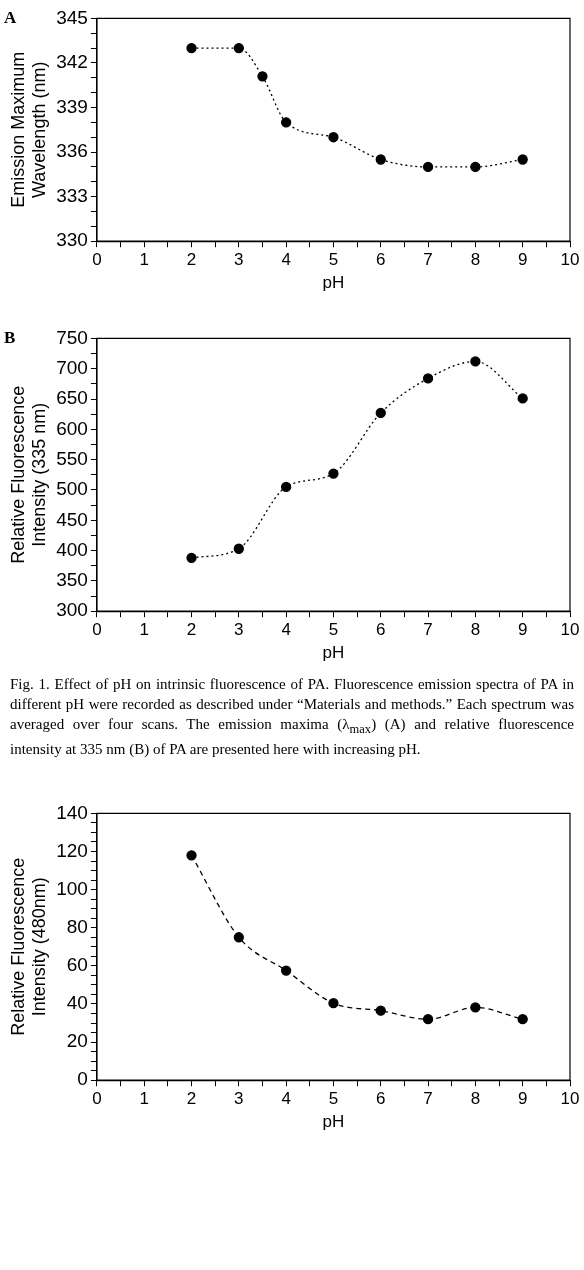 This screenshot has height=1270, width=584. What do you see at coordinates (72, 519) in the screenshot?
I see `y-tick-label: 450` at bounding box center [72, 519].